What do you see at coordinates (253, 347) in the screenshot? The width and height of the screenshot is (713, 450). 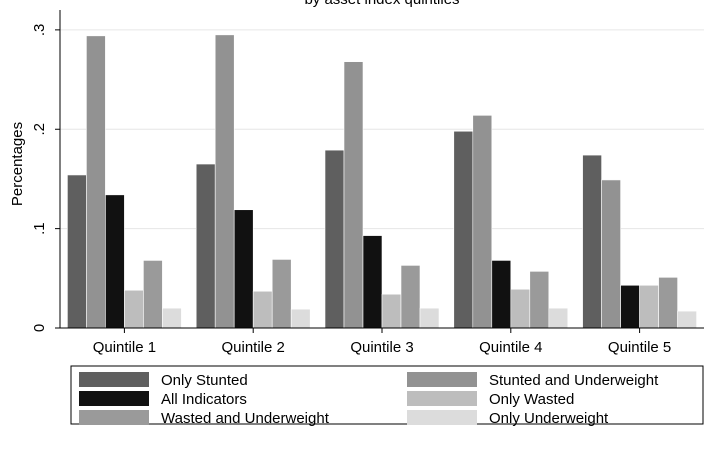 I see `x-tick-label: Quintile 2` at bounding box center [253, 347].